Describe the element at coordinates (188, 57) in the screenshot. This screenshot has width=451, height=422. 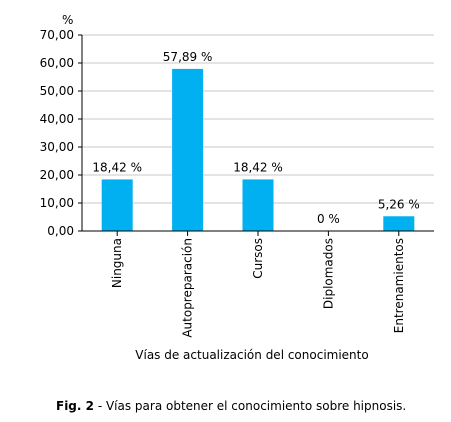
I see `data-label: 57,89 %` at that location.